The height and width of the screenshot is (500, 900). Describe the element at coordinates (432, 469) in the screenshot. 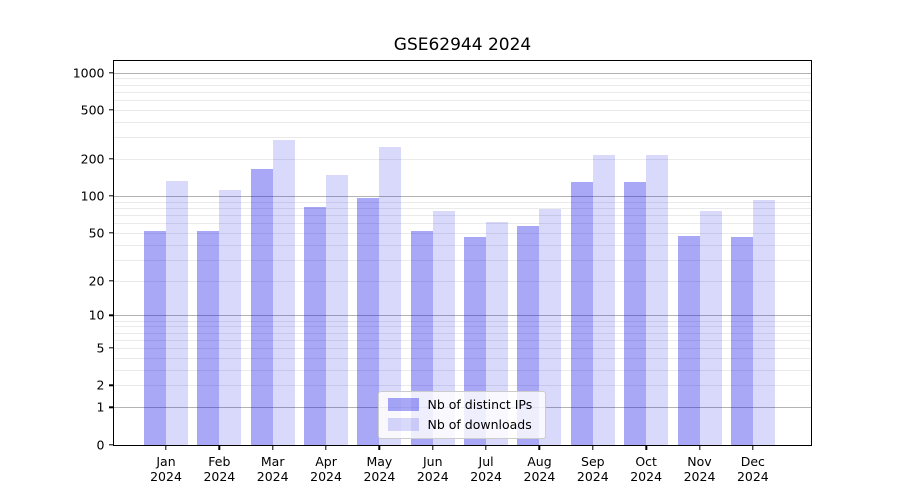

I see `x-tick-label-jun: Jun 2024` at that location.